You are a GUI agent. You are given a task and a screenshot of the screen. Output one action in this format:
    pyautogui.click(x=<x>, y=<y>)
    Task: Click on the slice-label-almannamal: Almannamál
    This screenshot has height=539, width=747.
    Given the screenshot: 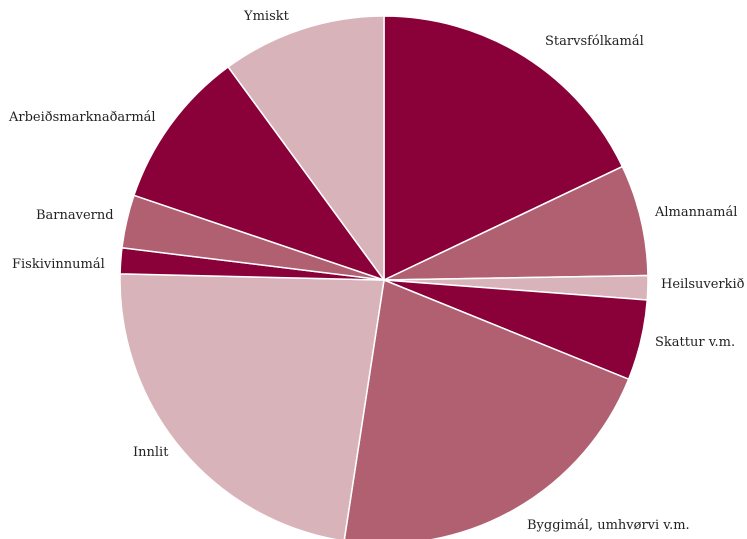 What is the action you would take?
    pyautogui.click(x=695, y=212)
    